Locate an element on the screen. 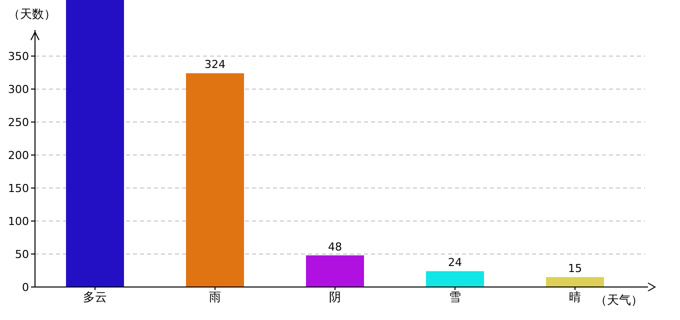 The width and height of the screenshot is (680, 320). y-tick-label: 350 is located at coordinates (18, 57).